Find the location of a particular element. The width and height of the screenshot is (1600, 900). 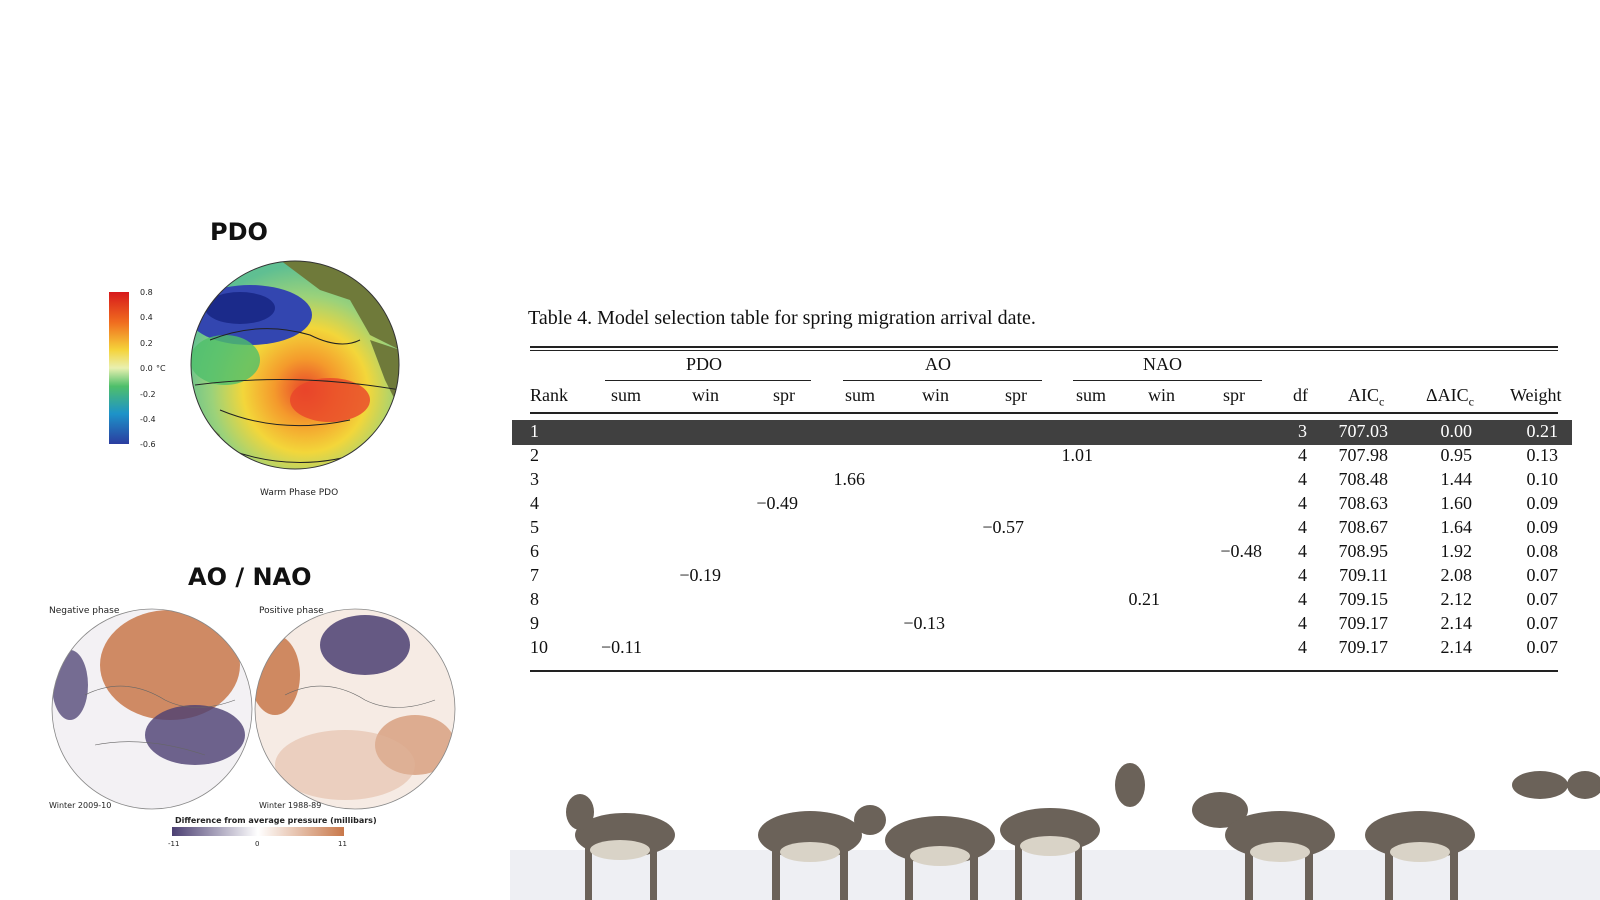

pdo-scale-unit: °C is located at coordinates (161, 368).